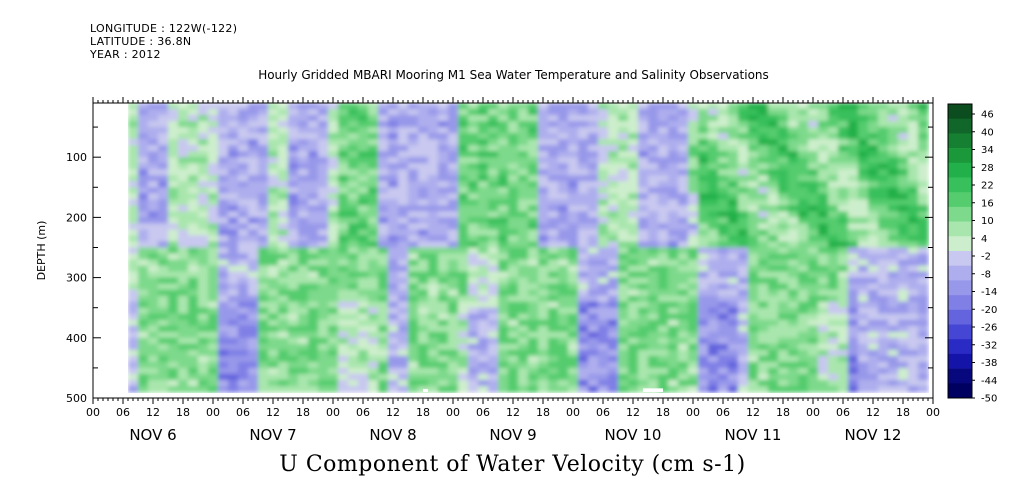  I want to click on latitude-label: LATITUDE : 36.8N, so click(141, 41).